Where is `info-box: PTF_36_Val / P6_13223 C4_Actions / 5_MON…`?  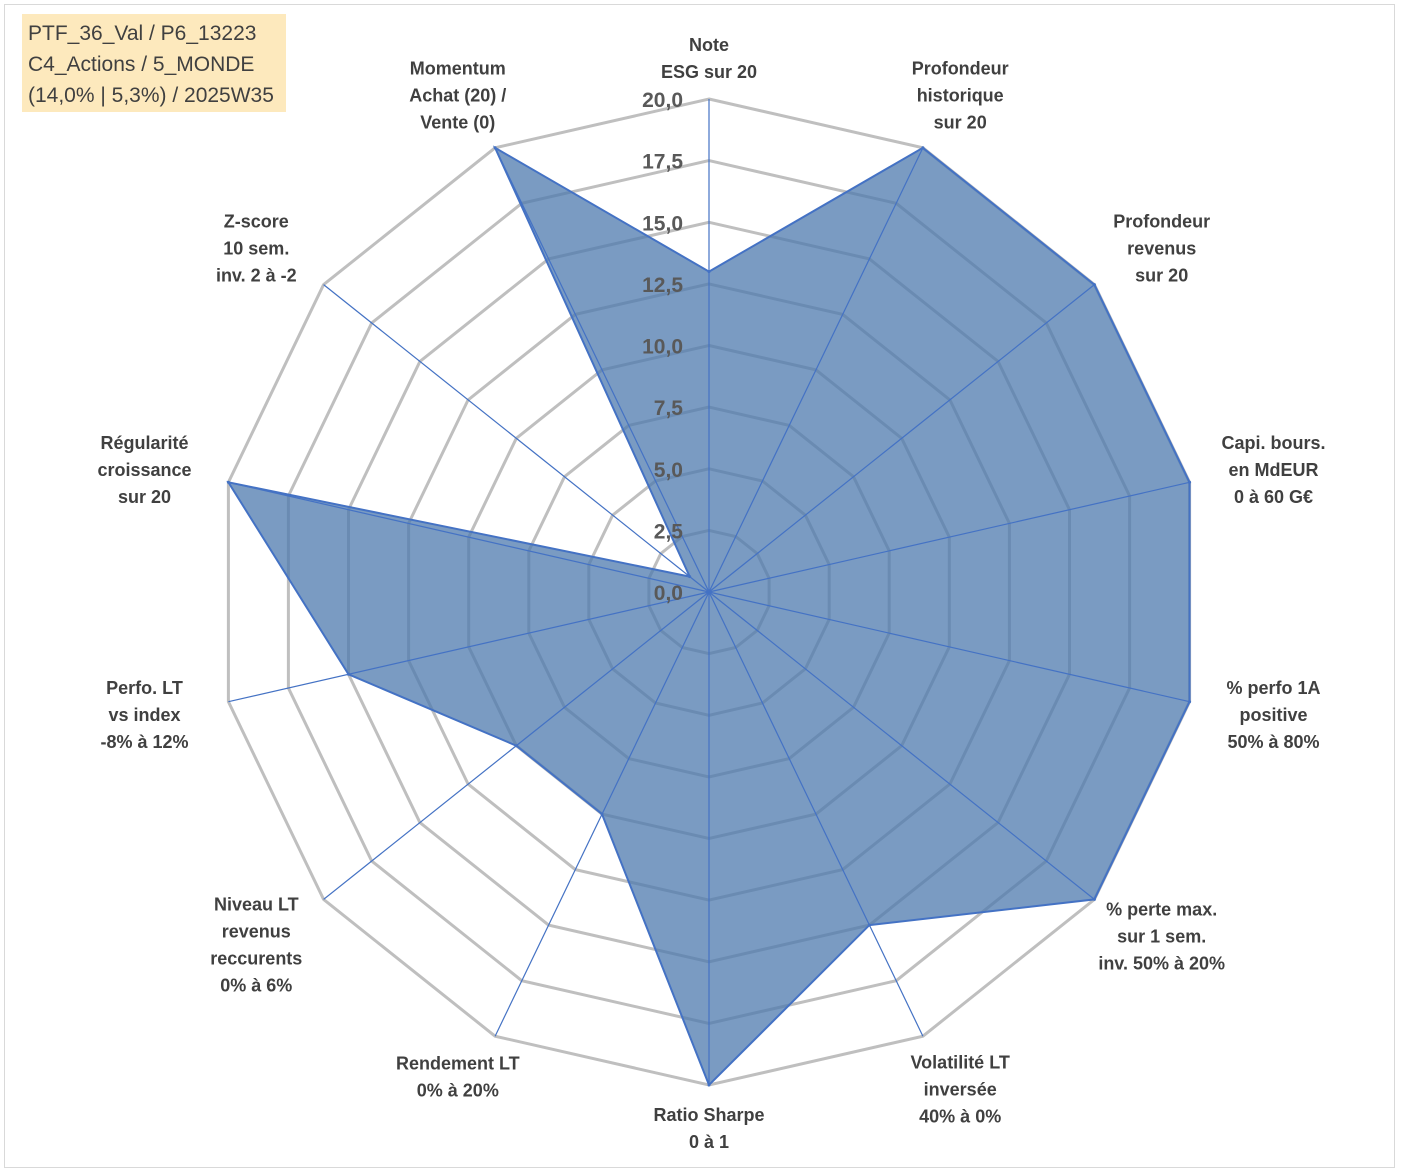 info-box: PTF_36_Val / P6_13223 C4_Actions / 5_MON… is located at coordinates (154, 63).